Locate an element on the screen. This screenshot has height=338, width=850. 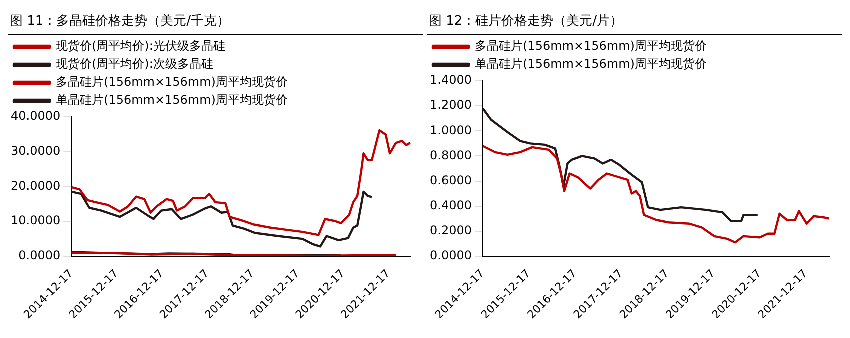
y-tick-label: 0.4000 is located at coordinates (451, 205).